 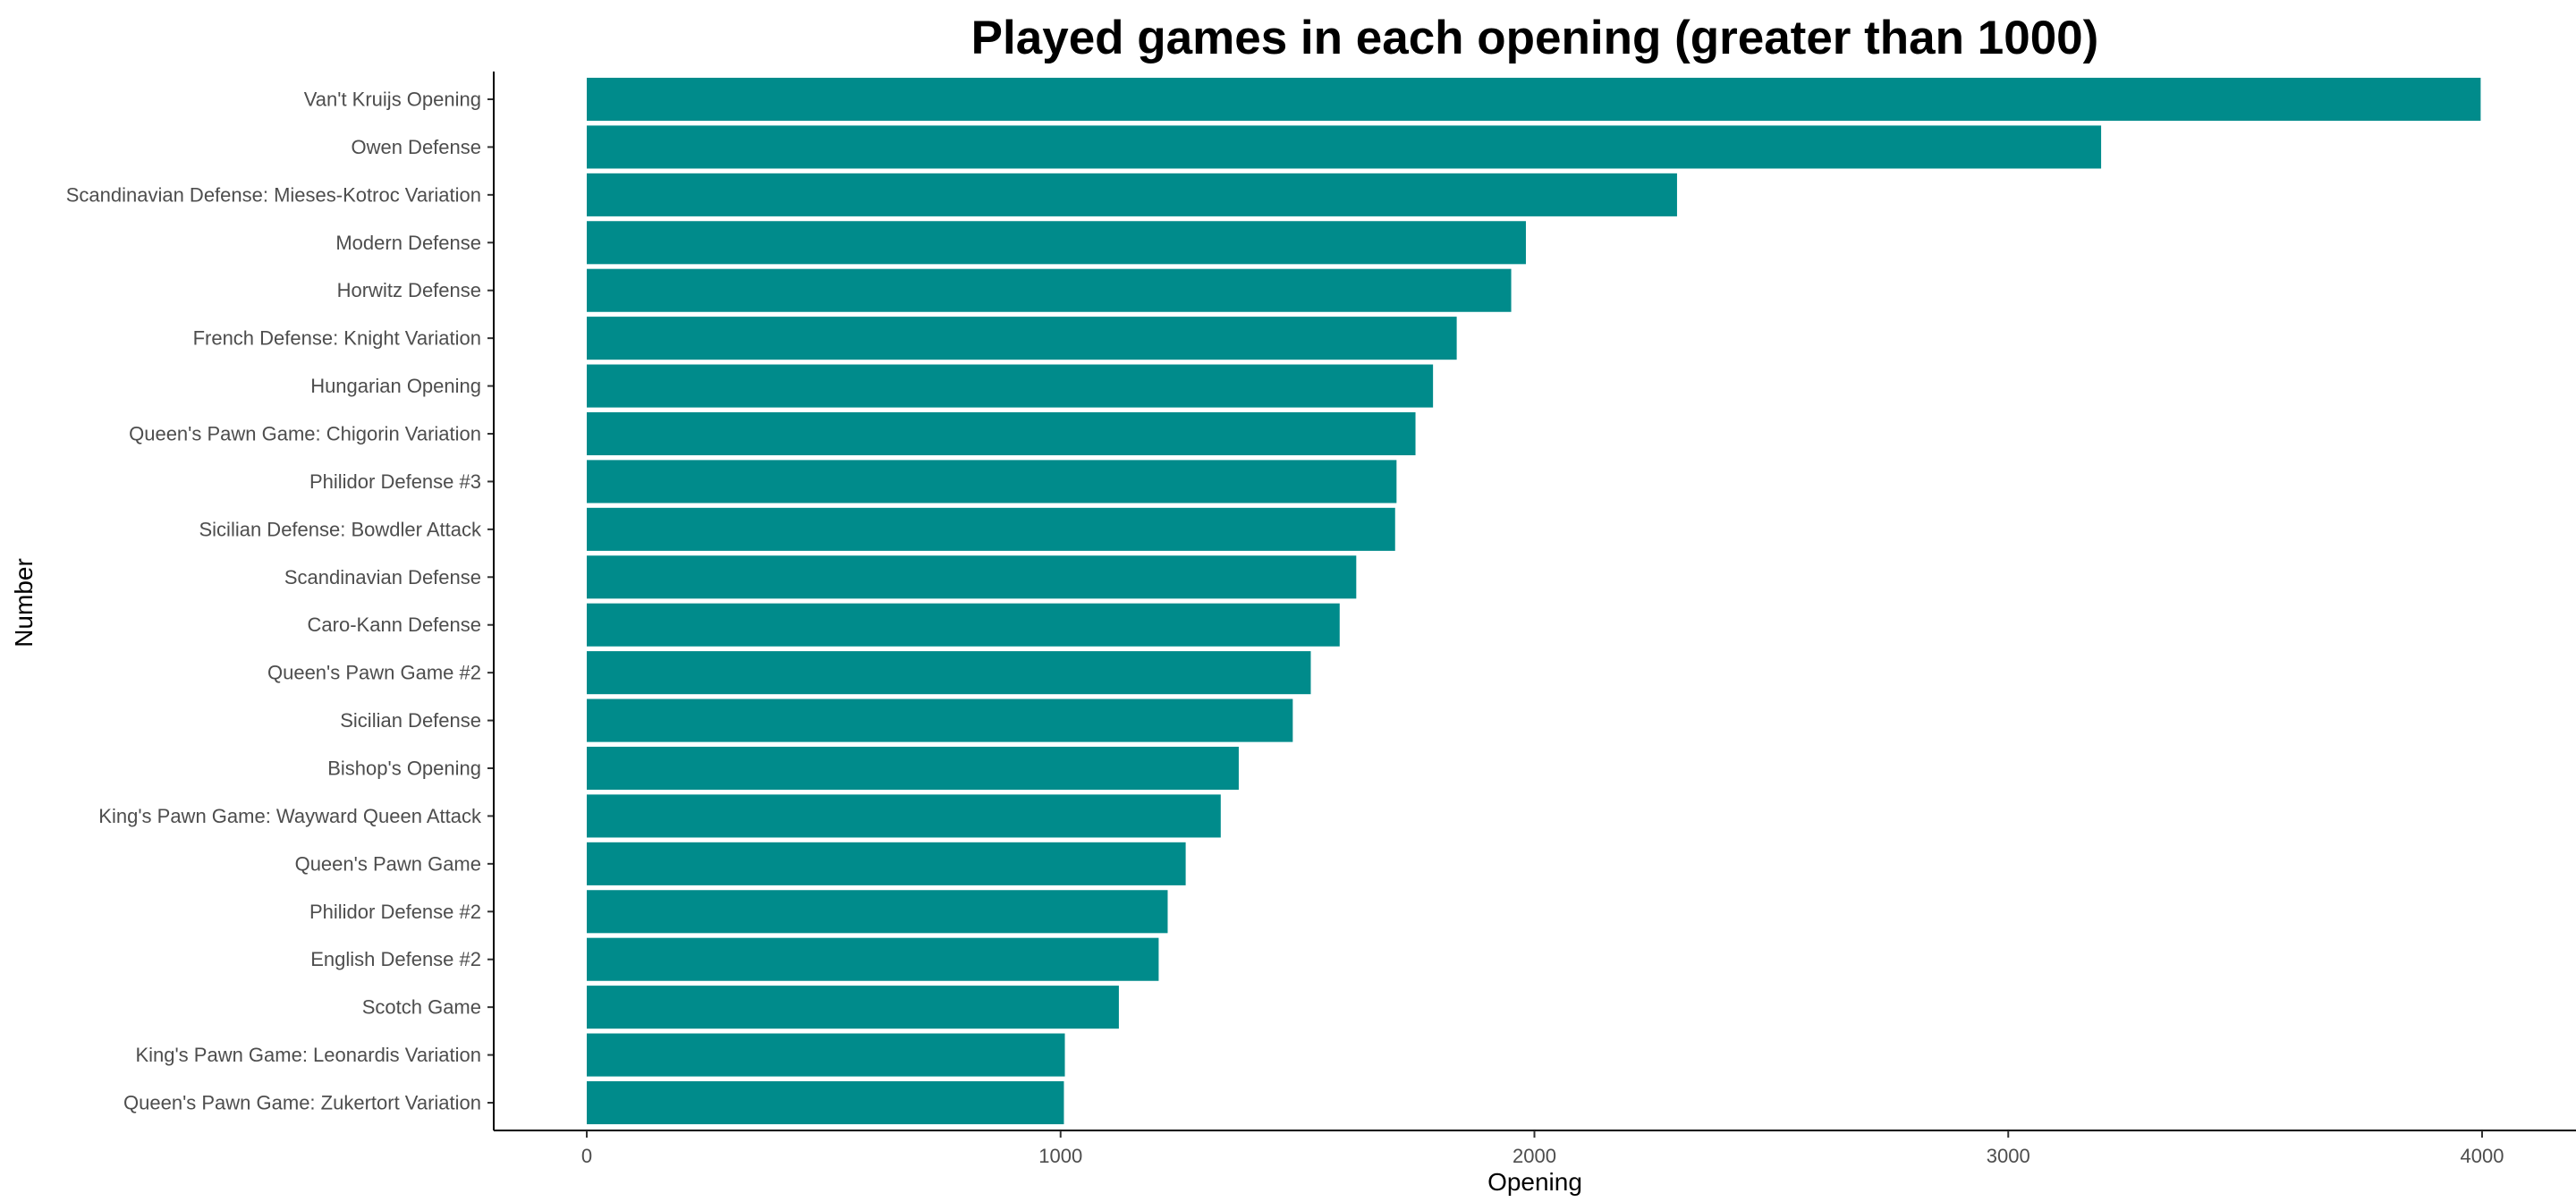 I want to click on y-tick-label: Modern Defense, so click(x=408, y=243).